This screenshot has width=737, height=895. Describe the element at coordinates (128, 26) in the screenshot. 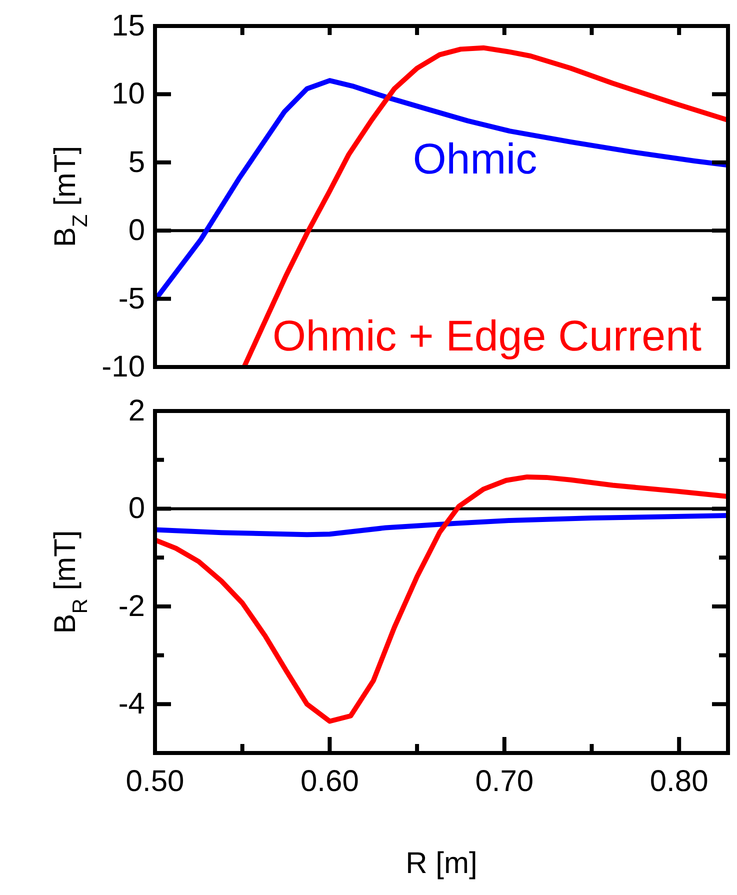

I see `y-tick-label: 15` at that location.